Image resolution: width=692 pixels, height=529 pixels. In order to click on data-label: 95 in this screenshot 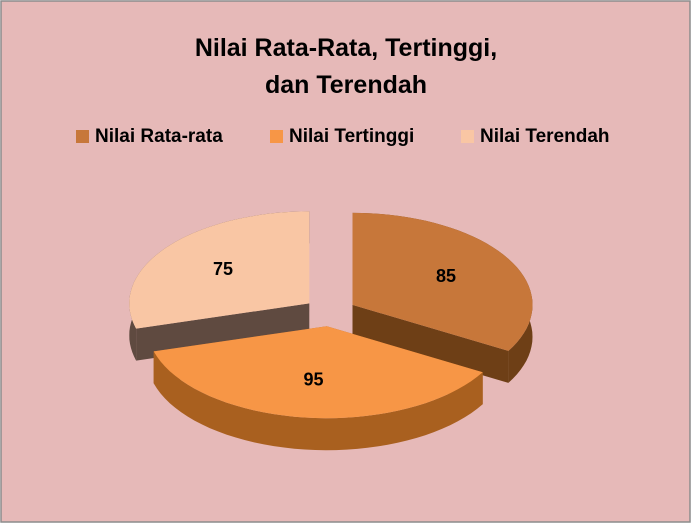, I will do `click(314, 380)`.